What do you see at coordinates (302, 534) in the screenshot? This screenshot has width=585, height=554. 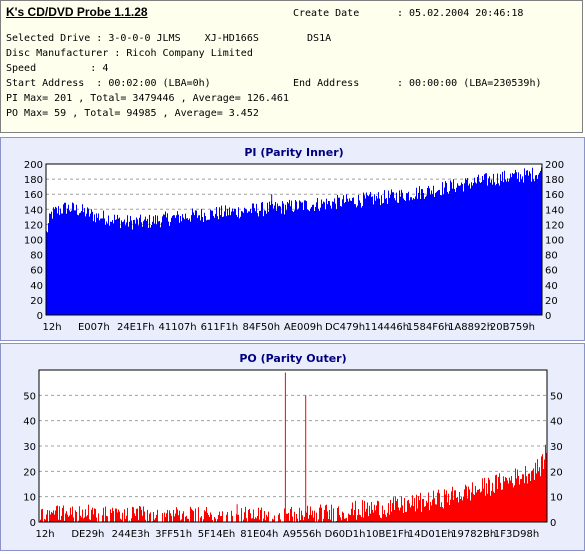 I see `po-x-tick-label: A9556h` at bounding box center [302, 534].